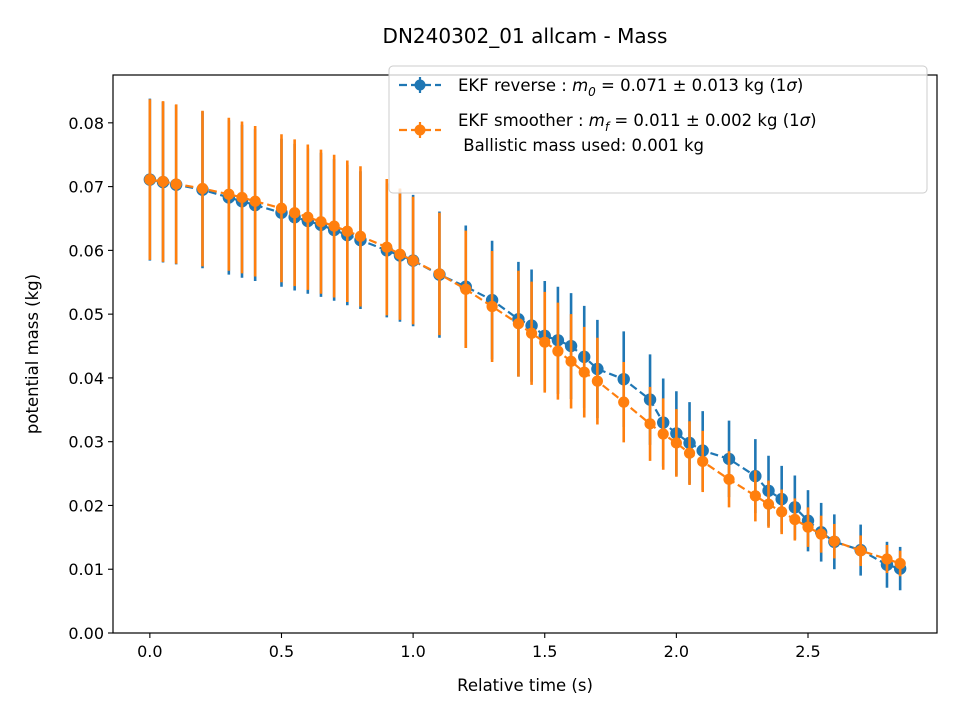  What do you see at coordinates (86, 505) in the screenshot?
I see `y-tick-label: 0.02` at bounding box center [86, 505].